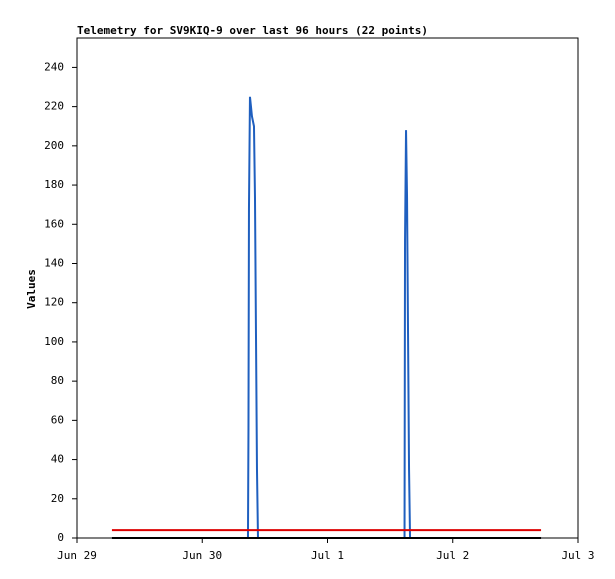 The height and width of the screenshot is (579, 615). I want to click on y-tick-label: 140, so click(54, 262).